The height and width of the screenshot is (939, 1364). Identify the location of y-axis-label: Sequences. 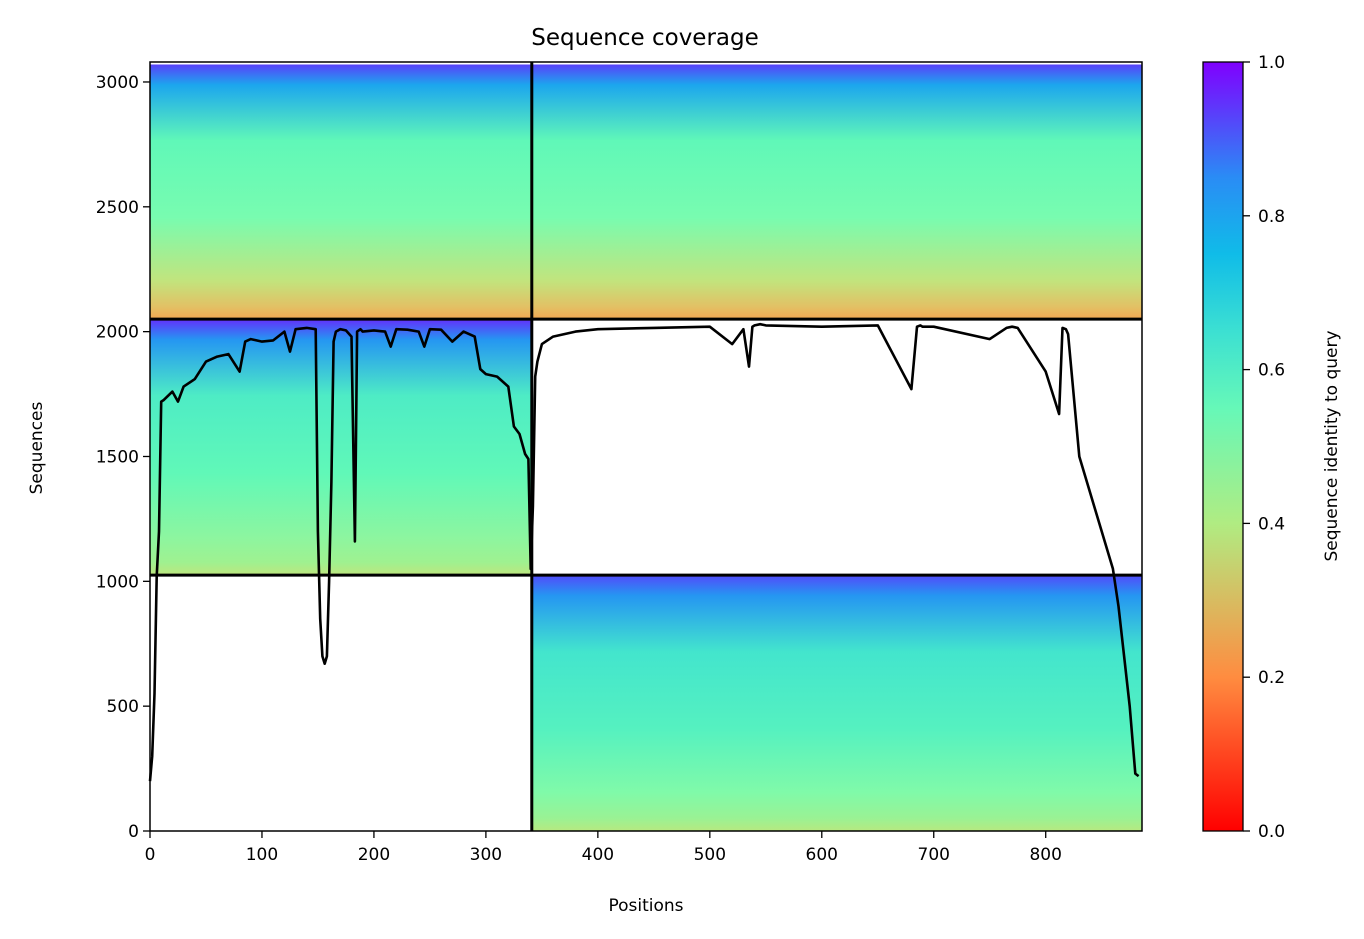
(37, 448).